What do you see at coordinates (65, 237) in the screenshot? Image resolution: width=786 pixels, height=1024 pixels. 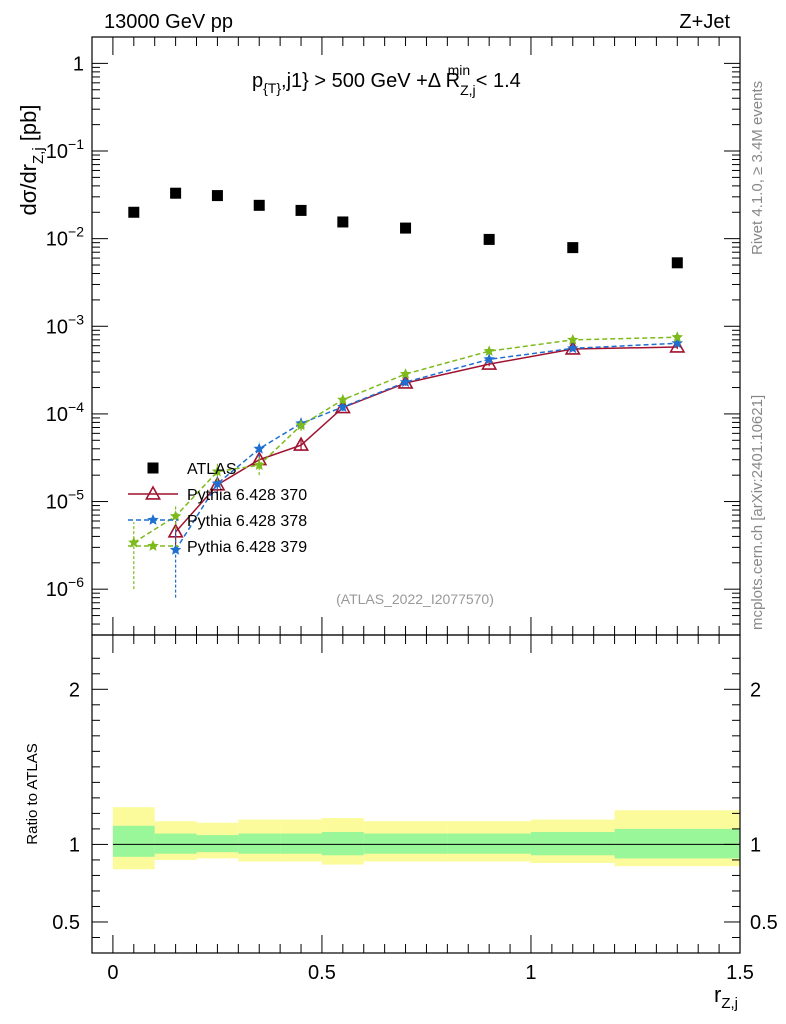 I see `y-tick-label: 10⁻²` at bounding box center [65, 237].